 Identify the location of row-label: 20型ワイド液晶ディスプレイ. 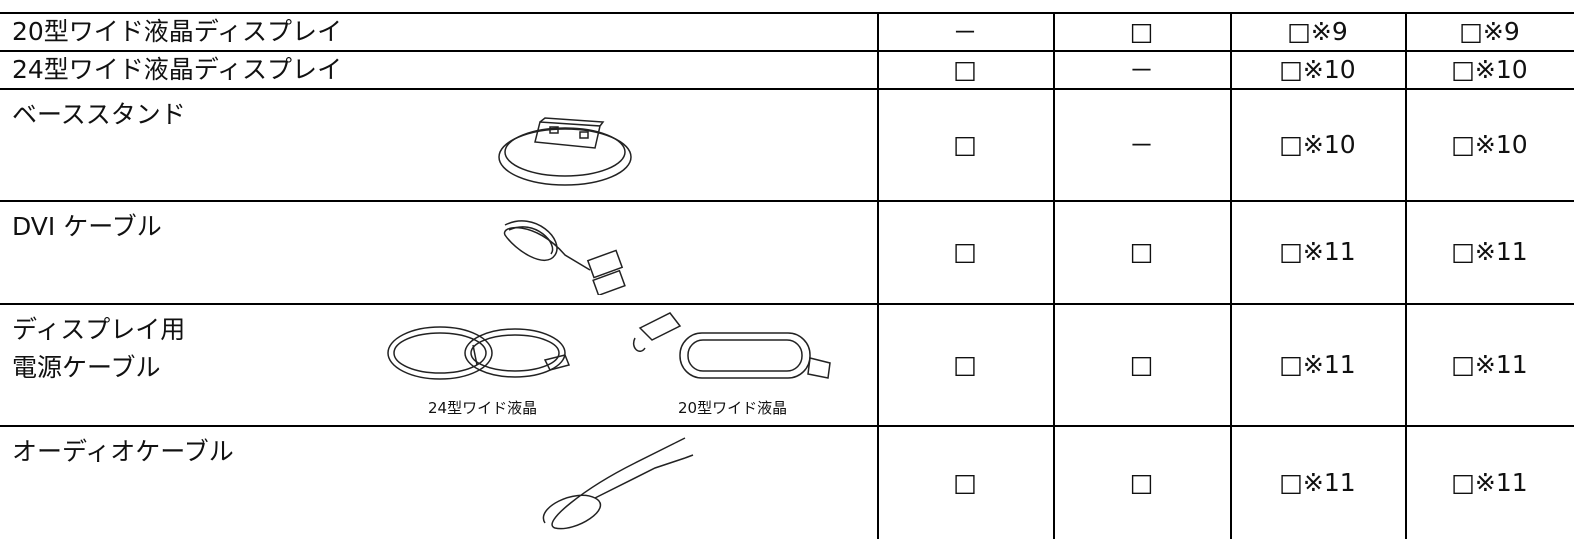
(177, 31).